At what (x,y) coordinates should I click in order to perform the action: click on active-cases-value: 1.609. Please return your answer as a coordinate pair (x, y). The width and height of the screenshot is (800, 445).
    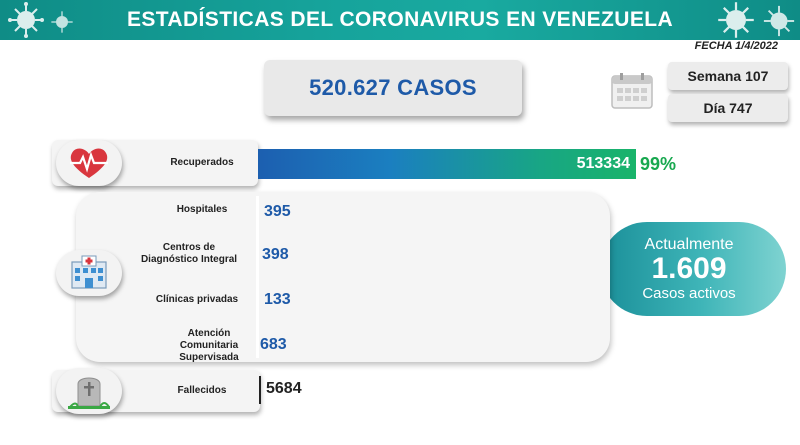
    Looking at the image, I should click on (689, 268).